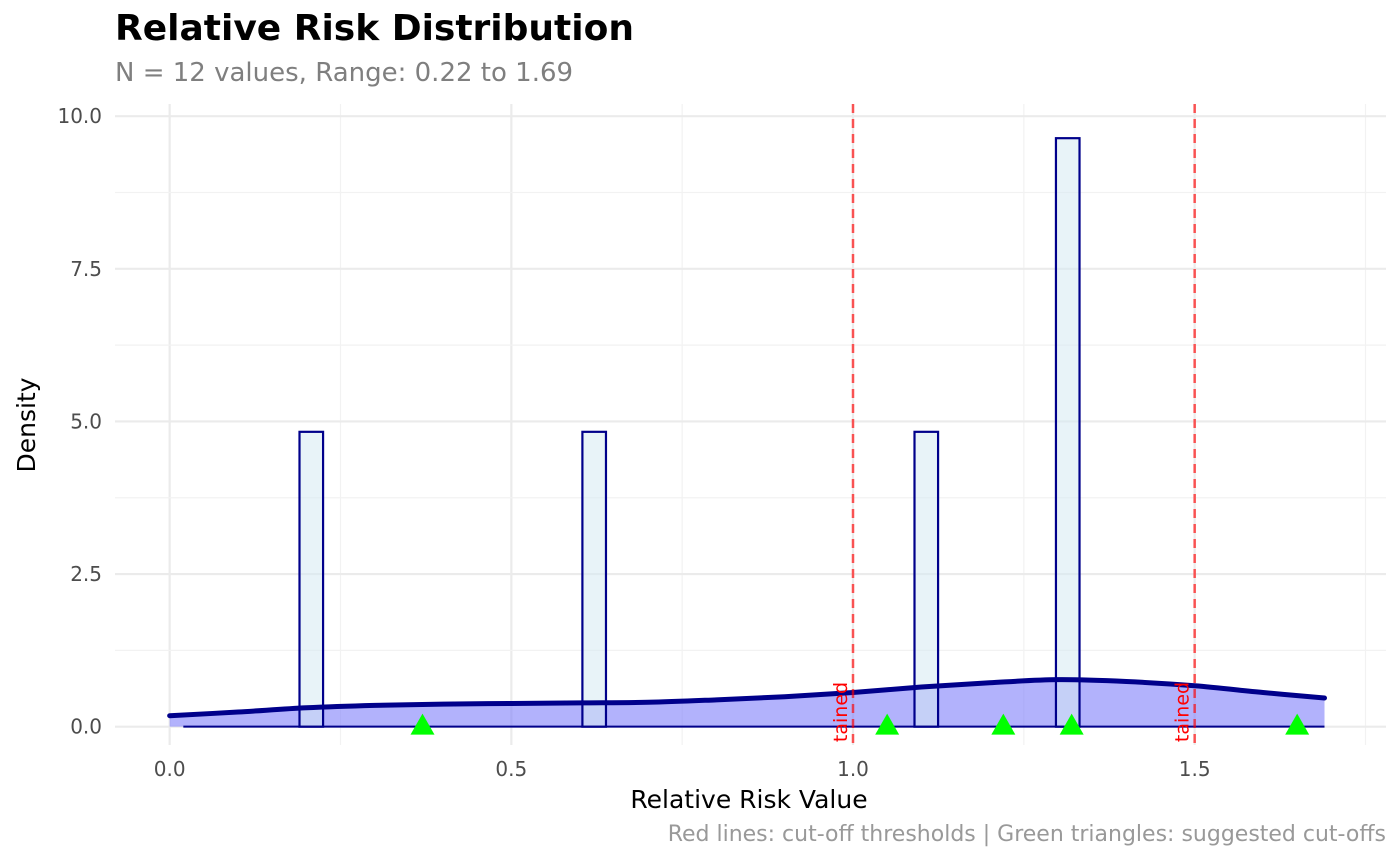  I want to click on density-area, so click(747, 703).